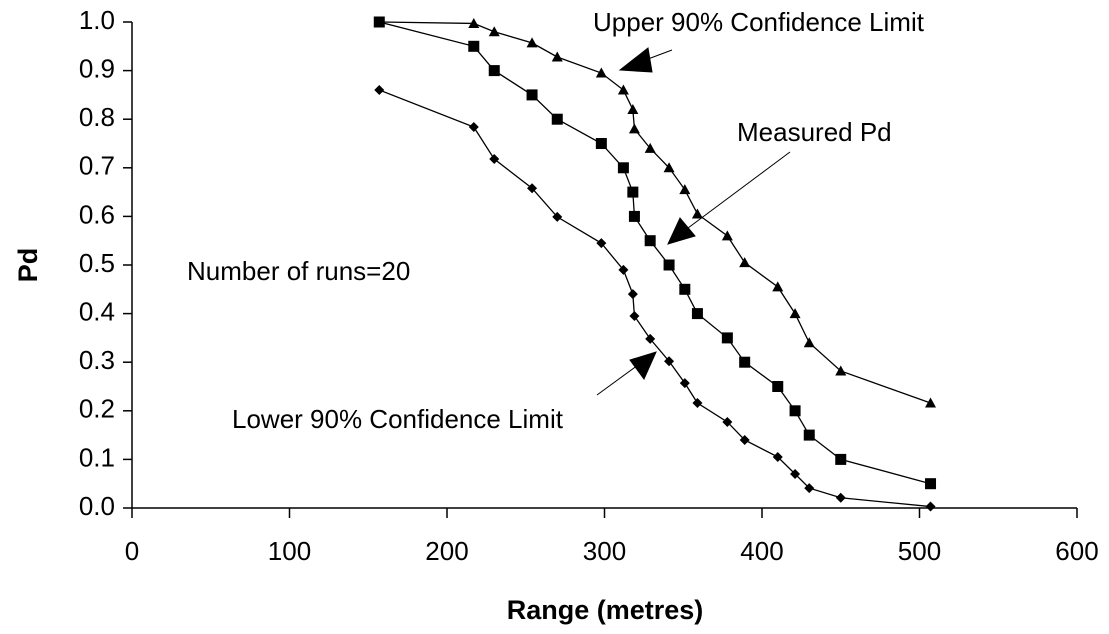 This screenshot has width=1109, height=634. I want to click on x-tick-label: 500, so click(919, 551).